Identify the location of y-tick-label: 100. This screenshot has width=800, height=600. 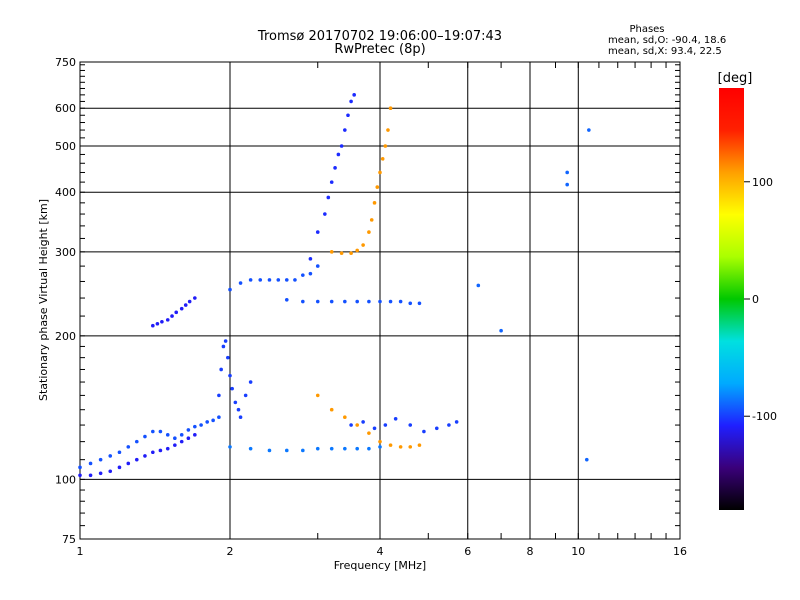
(65, 479).